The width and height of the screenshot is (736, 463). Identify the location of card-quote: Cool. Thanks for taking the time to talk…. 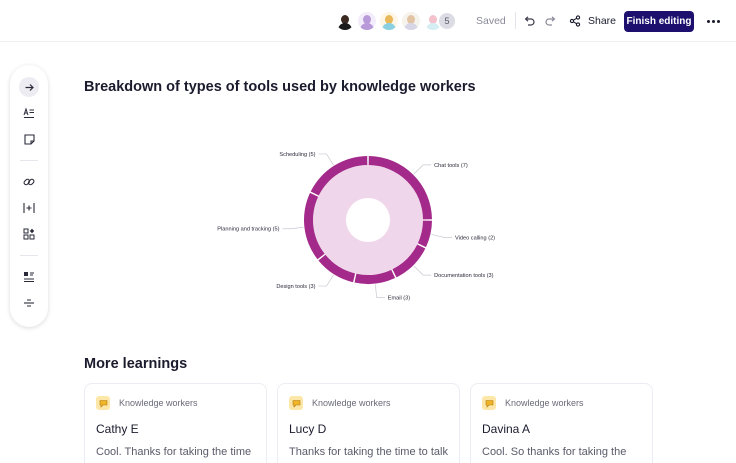
(174, 454).